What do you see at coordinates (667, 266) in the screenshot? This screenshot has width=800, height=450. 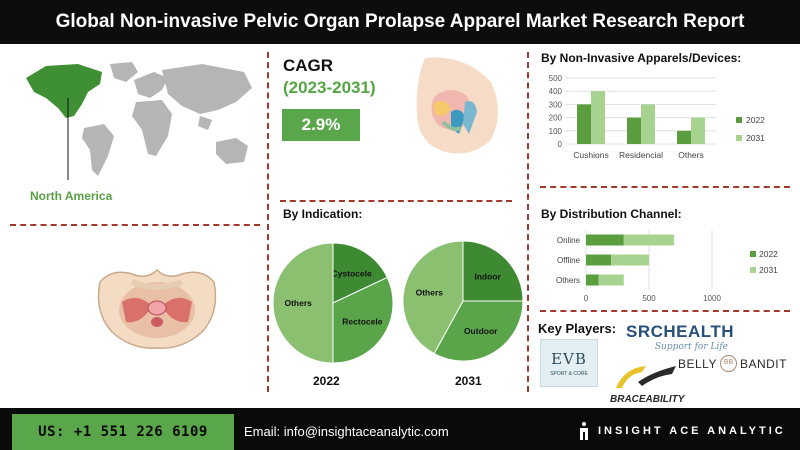 I see `distribution-bar-chart: 0 500 1000 Online Offline Others 2022 2031` at bounding box center [667, 266].